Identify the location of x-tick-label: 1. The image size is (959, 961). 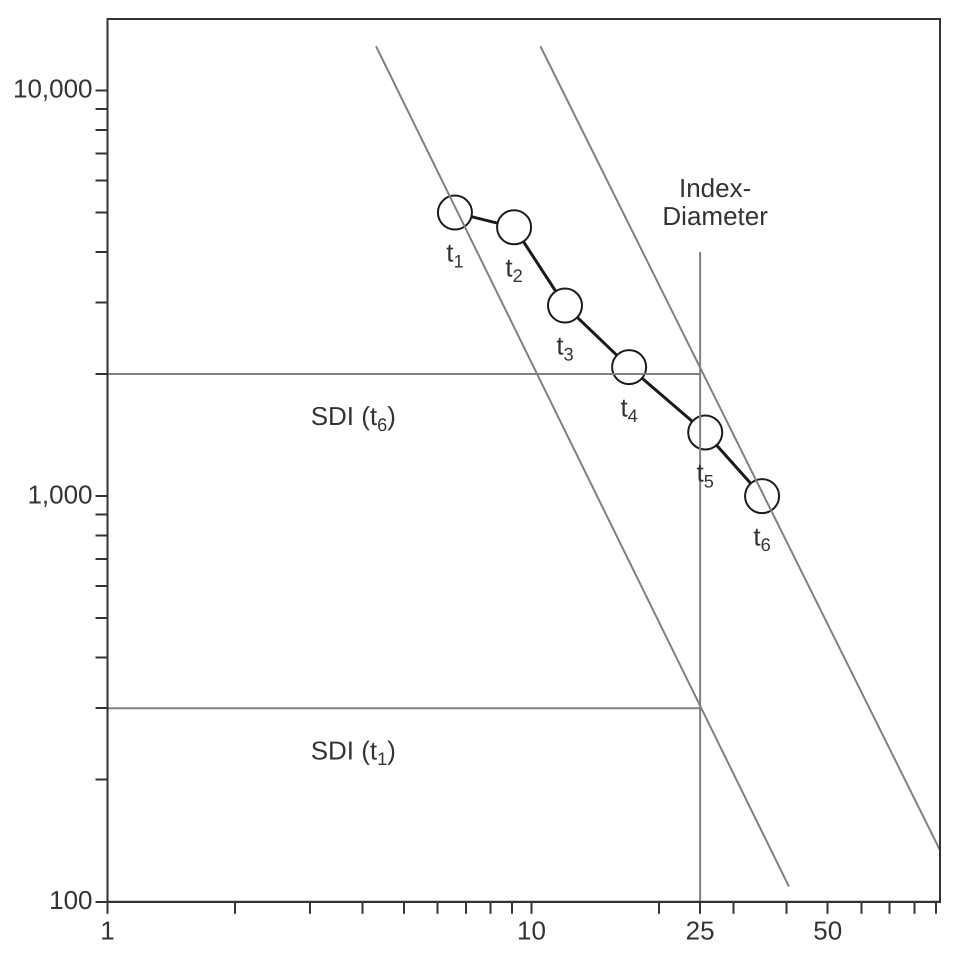
(107, 931).